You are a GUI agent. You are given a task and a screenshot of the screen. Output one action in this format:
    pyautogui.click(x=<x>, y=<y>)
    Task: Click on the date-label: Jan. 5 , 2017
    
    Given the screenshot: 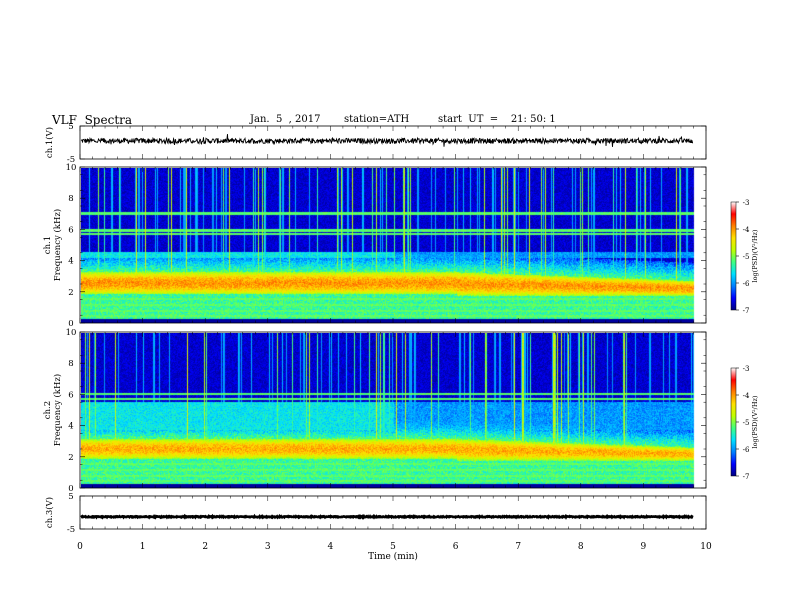 What is the action you would take?
    pyautogui.click(x=285, y=119)
    